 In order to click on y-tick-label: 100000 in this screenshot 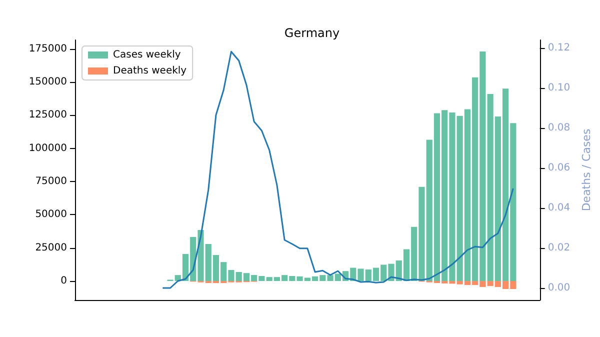, I will do `click(47, 148)`.